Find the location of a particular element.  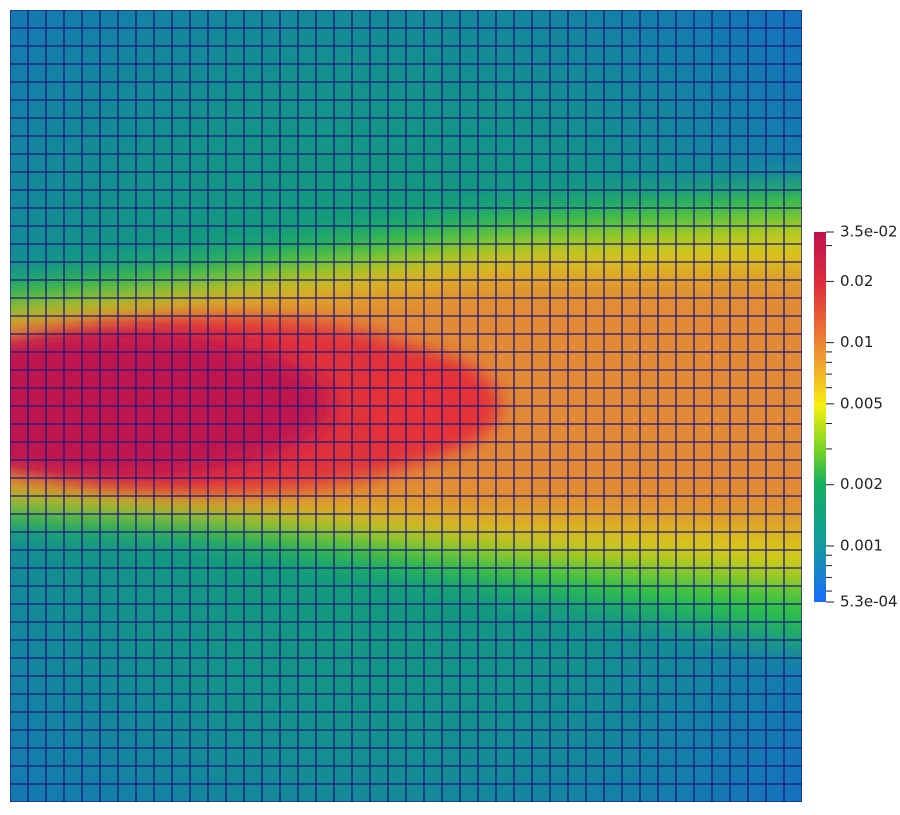

tick-label: 0.01 is located at coordinates (856, 342).